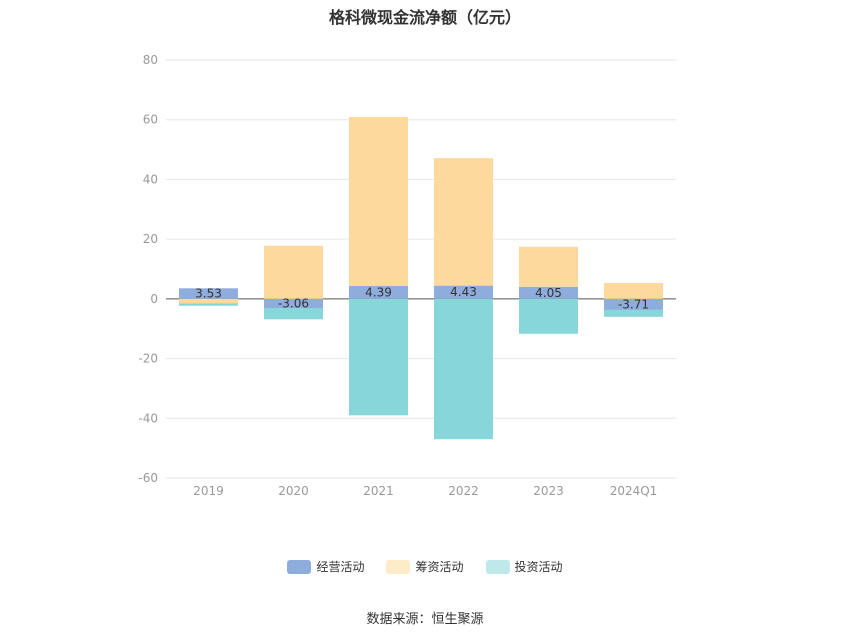  I want to click on y-tick-label: -60, so click(148, 478).